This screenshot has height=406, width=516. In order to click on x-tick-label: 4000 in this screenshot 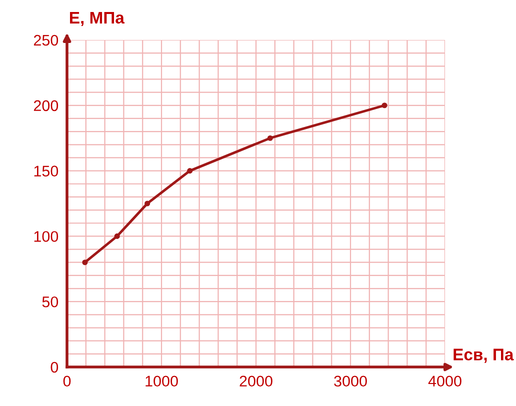, I will do `click(445, 381)`.